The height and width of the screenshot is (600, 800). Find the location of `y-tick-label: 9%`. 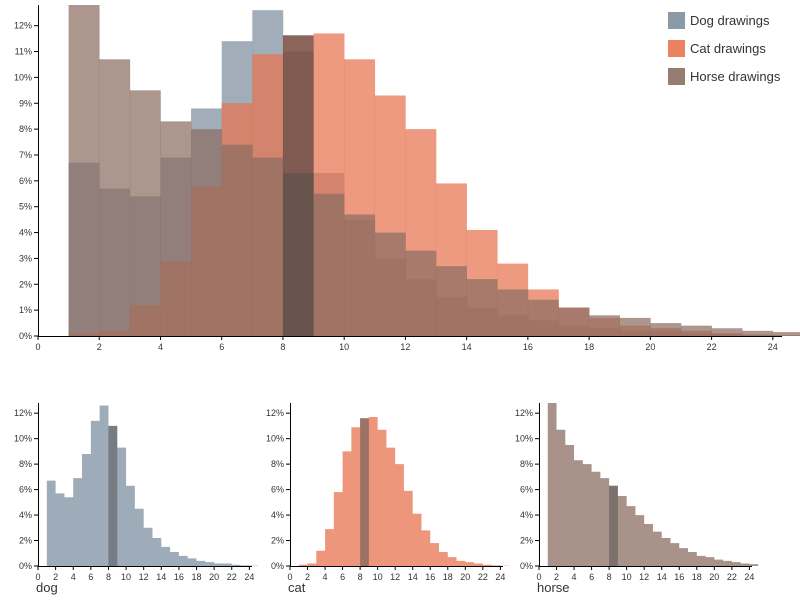

y-tick-label: 9% is located at coordinates (25, 103).